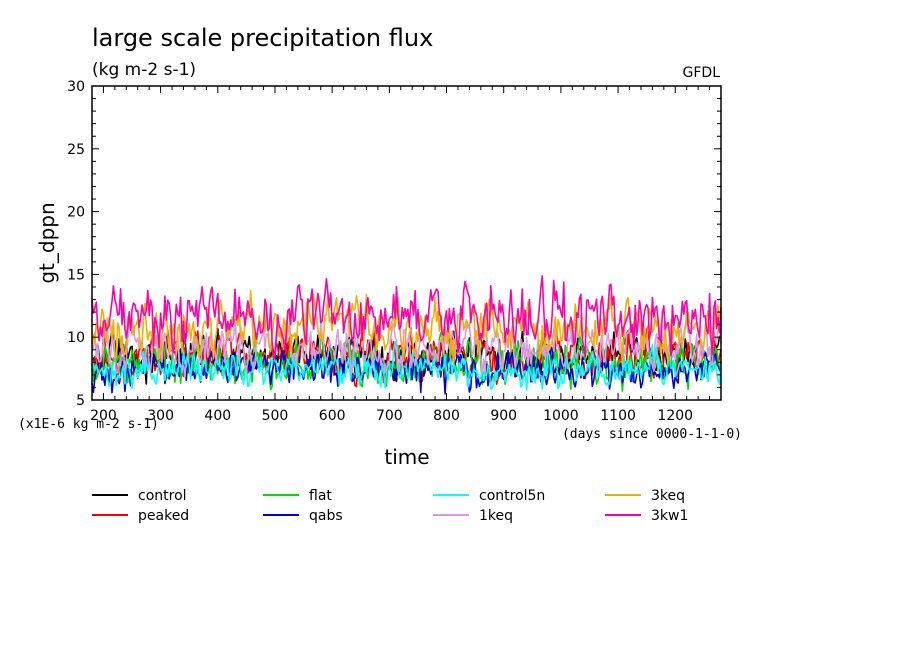  What do you see at coordinates (144, 70) in the screenshot?
I see `chart-subtitle: (kg m-2 s-1)` at bounding box center [144, 70].